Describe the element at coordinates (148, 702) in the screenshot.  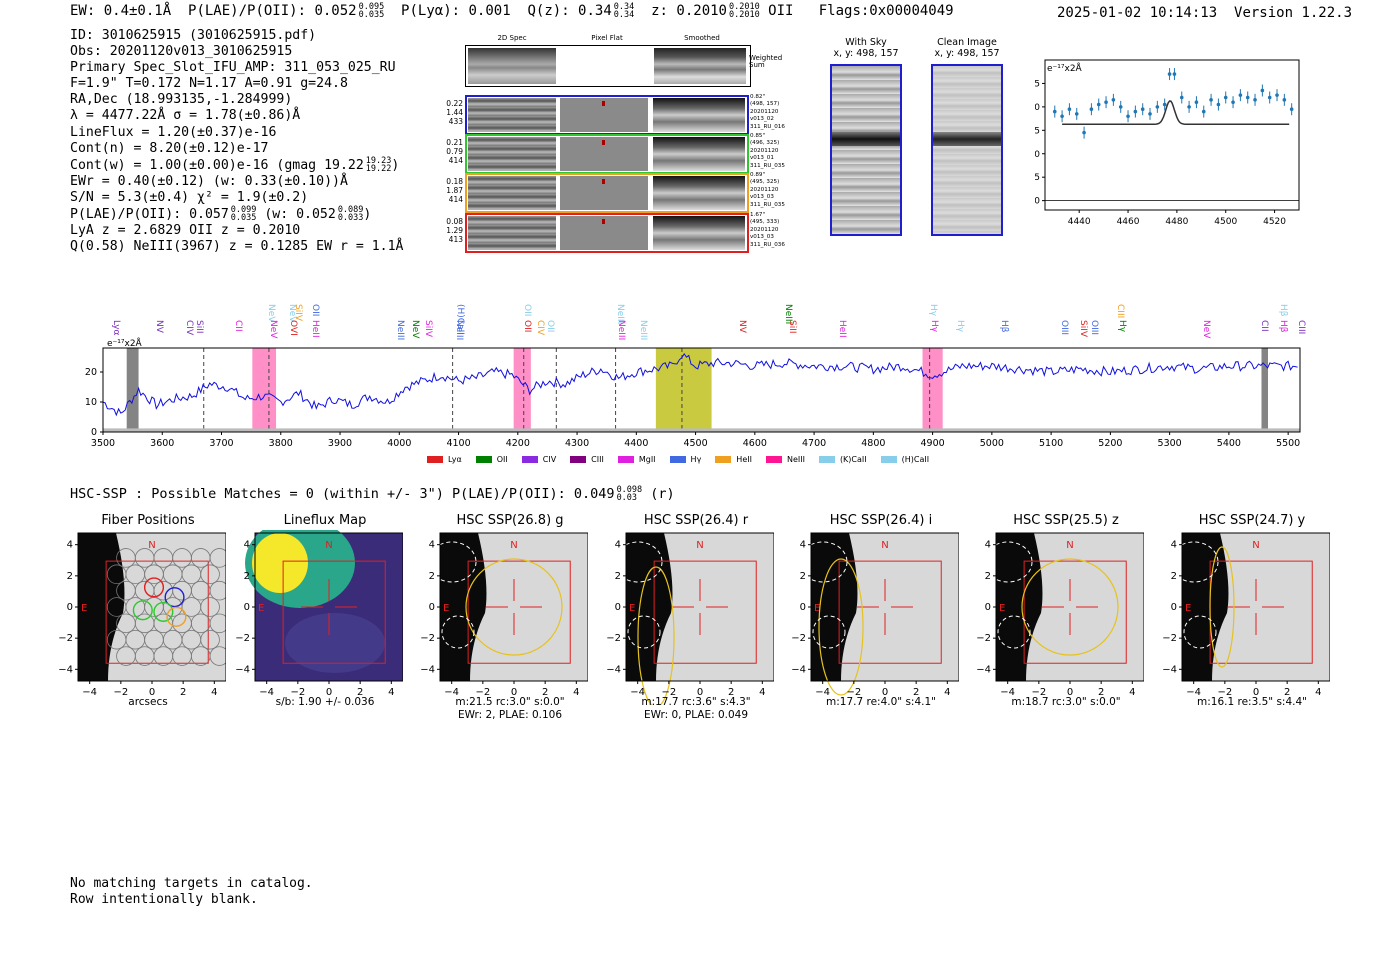
I see `hsc-panel-caption: arcsecs` at that location.